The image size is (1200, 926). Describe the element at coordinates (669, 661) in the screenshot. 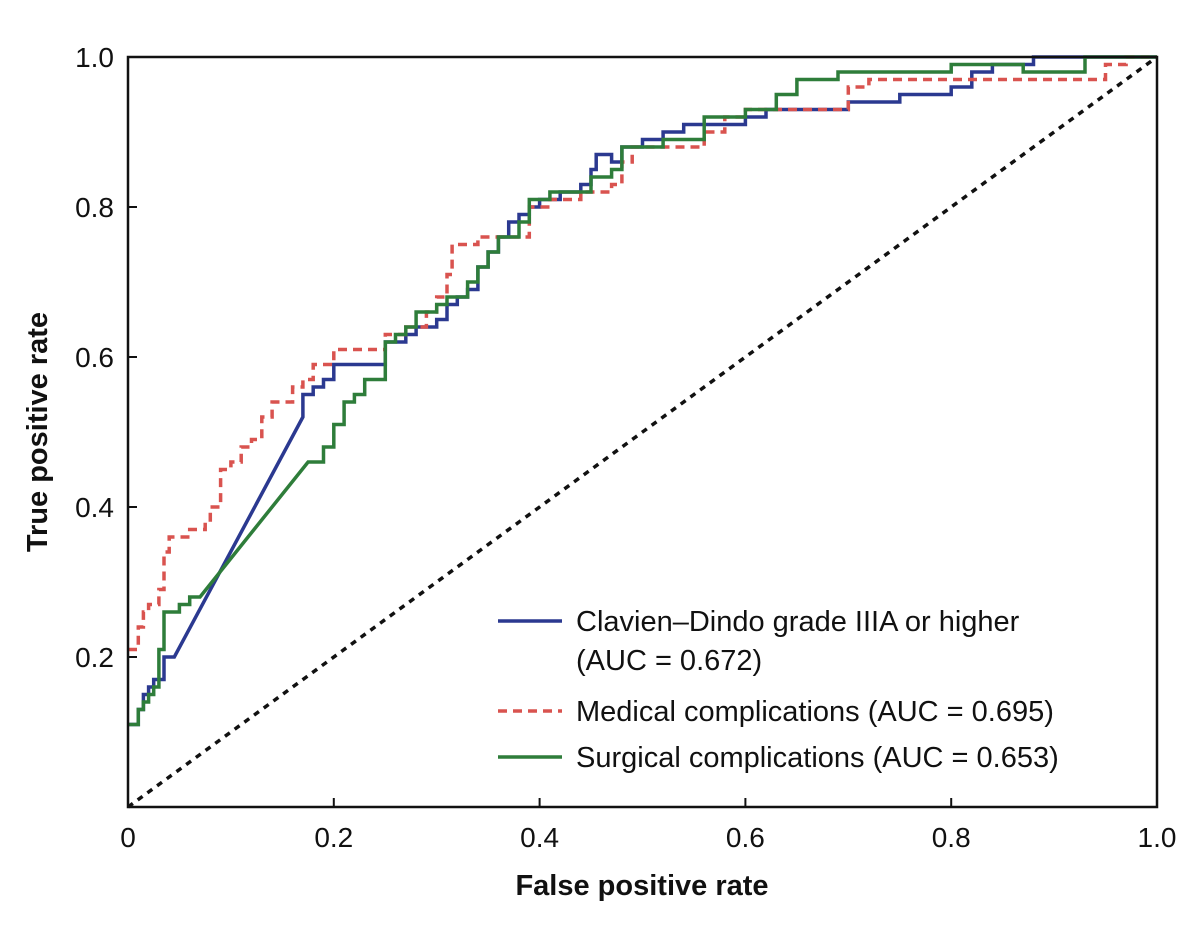

I see `legend-label-clavien-dindo-line2: (AUC = 0.672)` at that location.